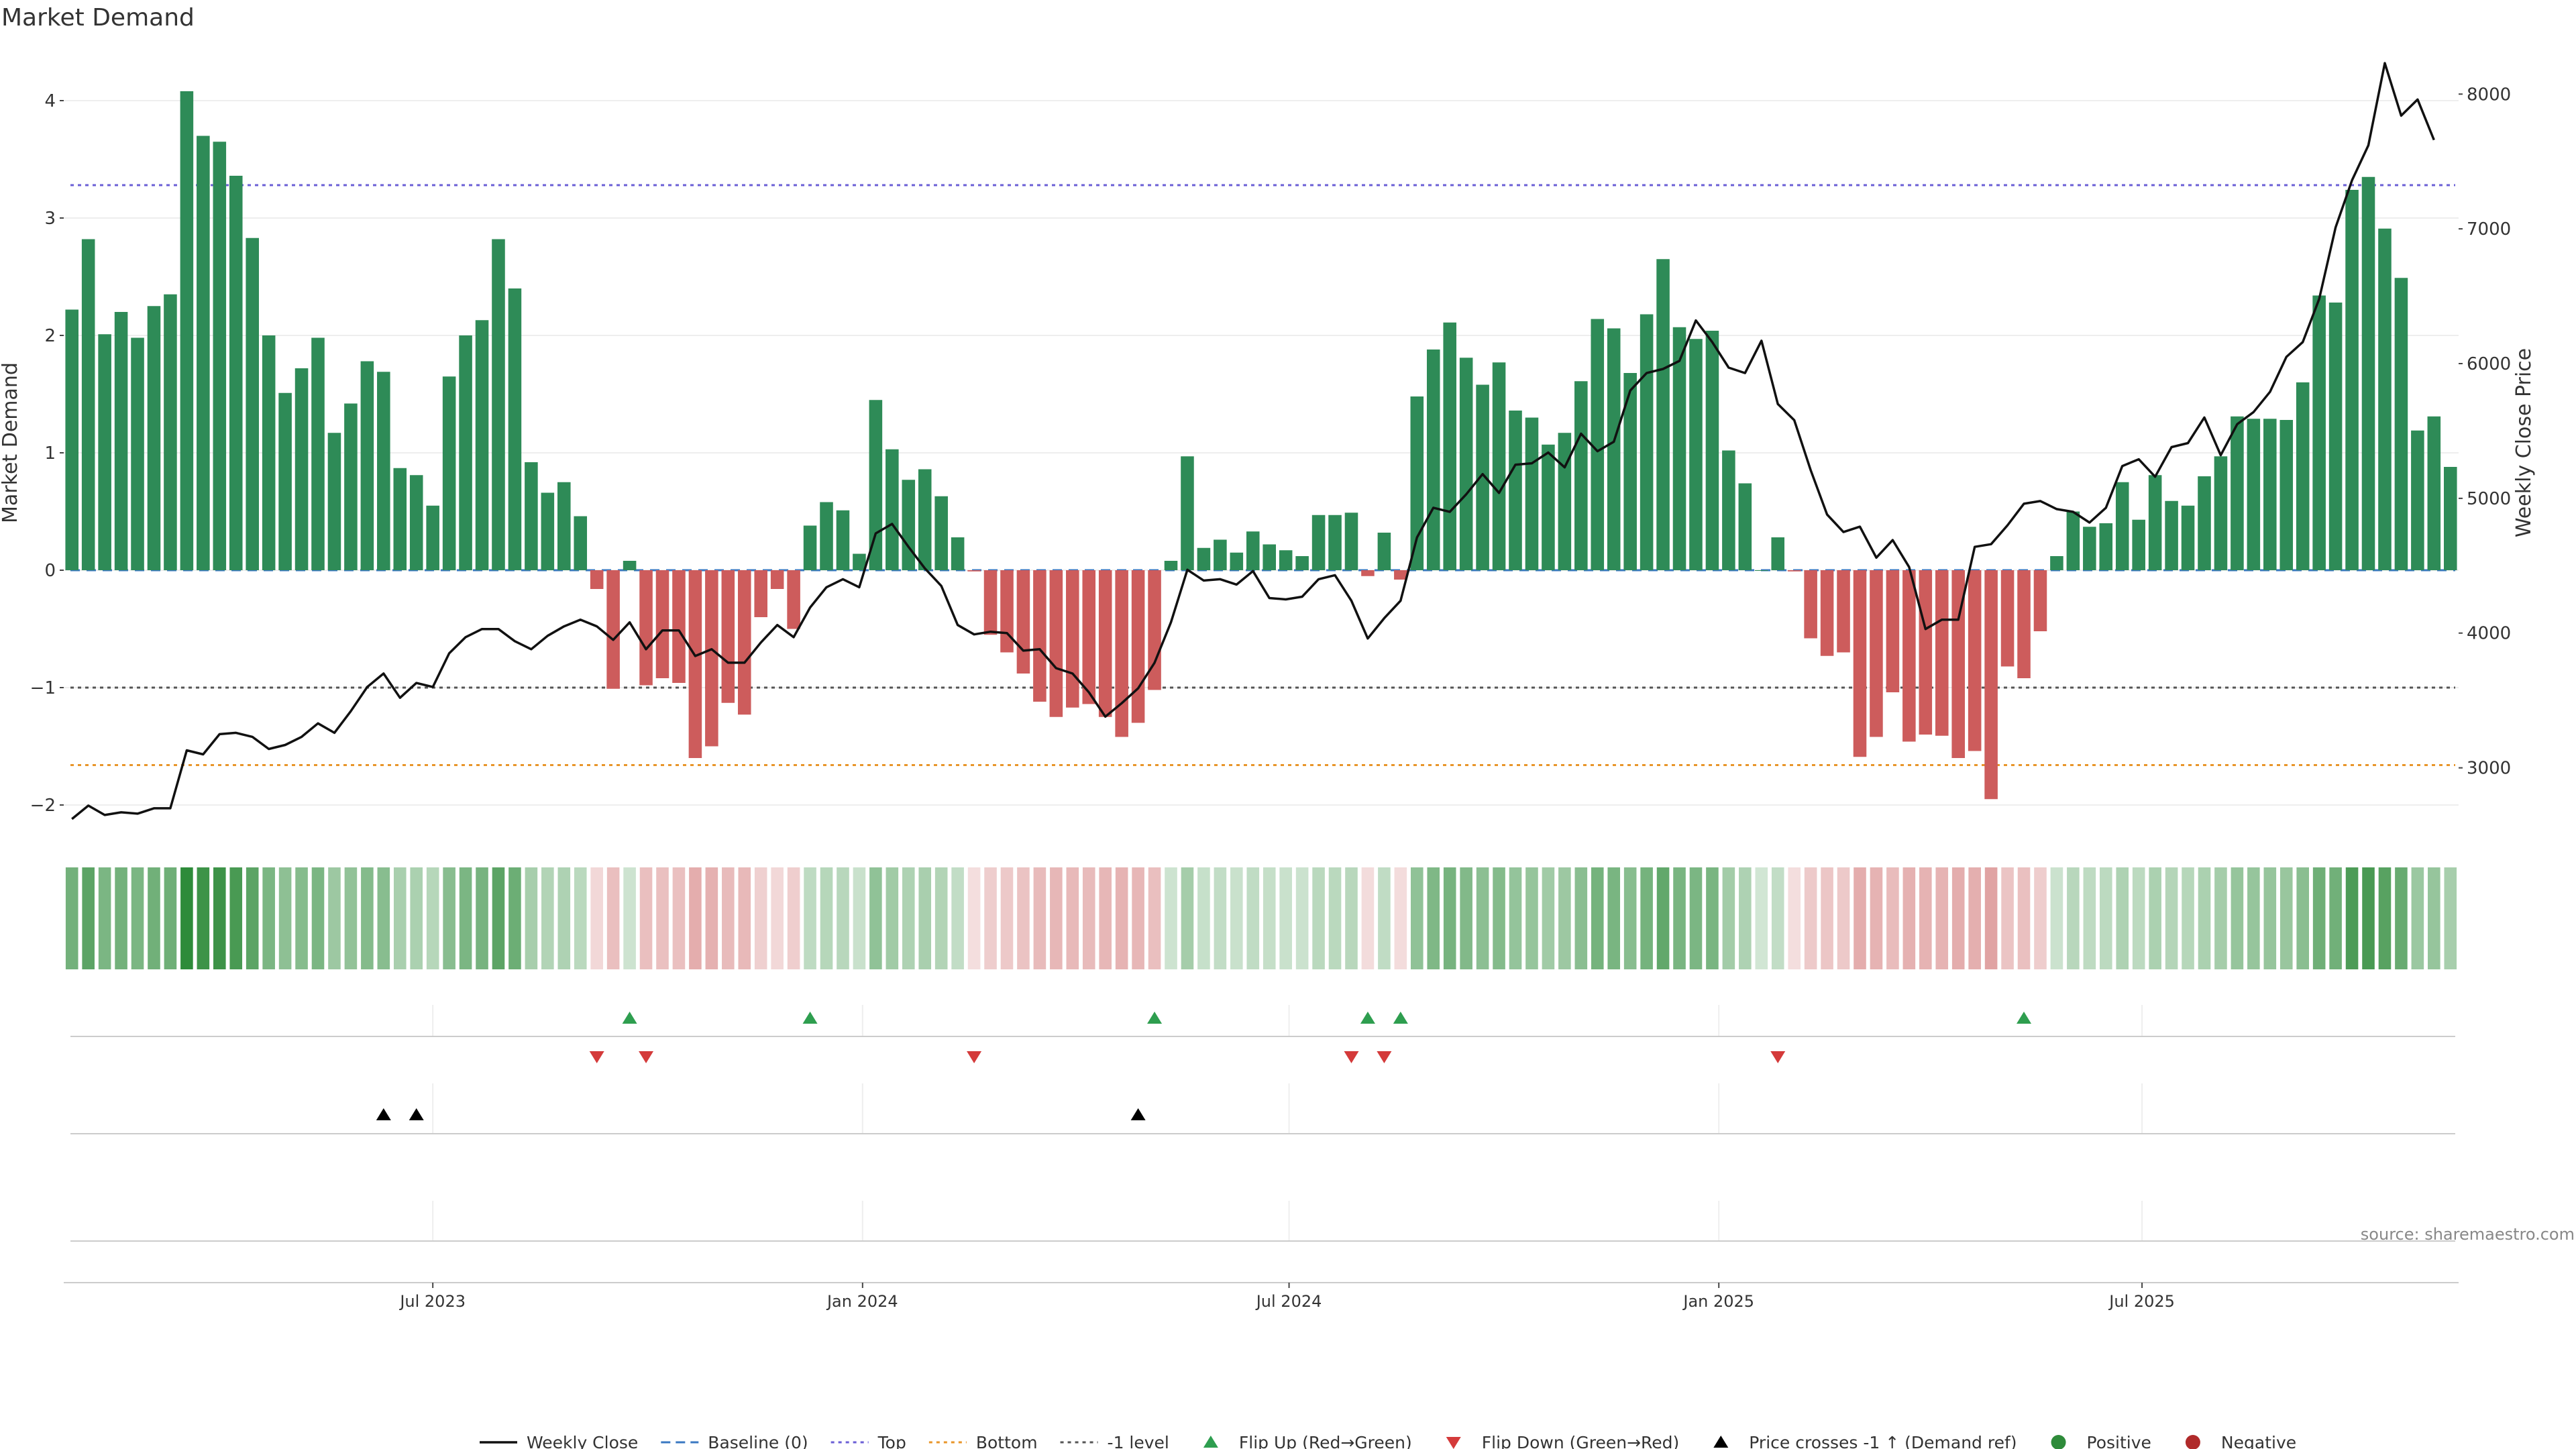 The height and width of the screenshot is (1449, 2576). Describe the element at coordinates (1718, 1301) in the screenshot. I see `x-tick-label: Jan 2025` at that location.